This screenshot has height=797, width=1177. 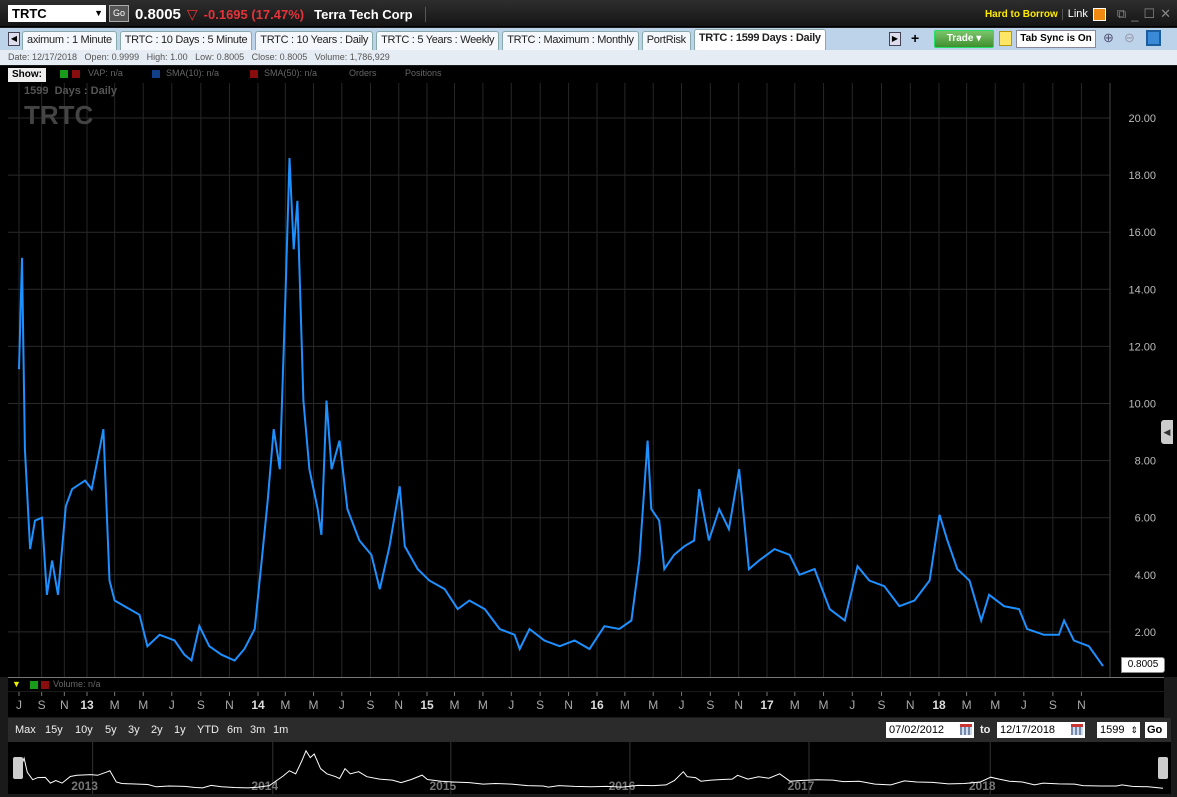 What do you see at coordinates (18, 768) in the screenshot?
I see `navigator-left-handle` at bounding box center [18, 768].